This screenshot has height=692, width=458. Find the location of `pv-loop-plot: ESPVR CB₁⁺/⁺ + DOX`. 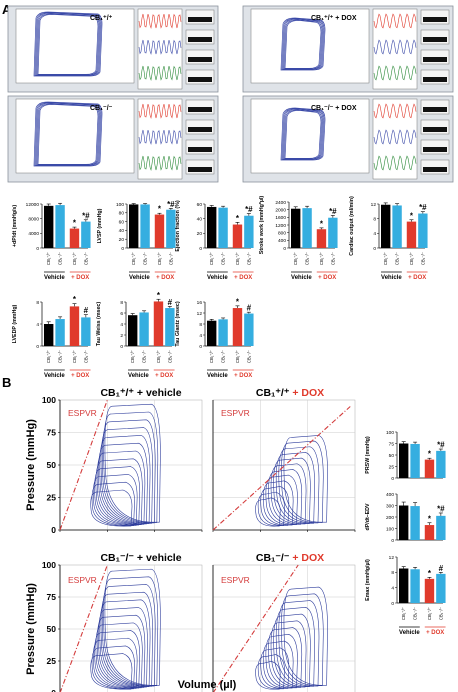

pv-loop-plot: ESPVR CB₁⁺/⁺ + DOX is located at coordinates (284, 459).